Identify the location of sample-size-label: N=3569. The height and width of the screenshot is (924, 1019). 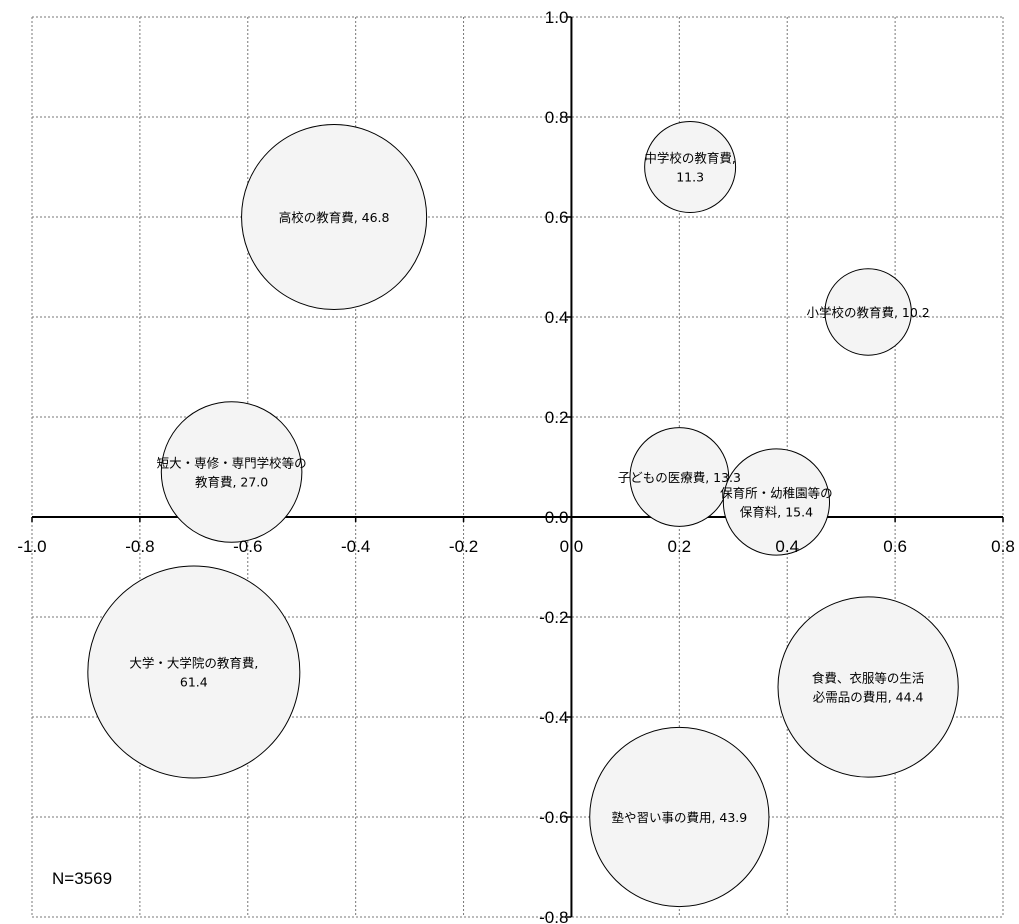
(82, 878).